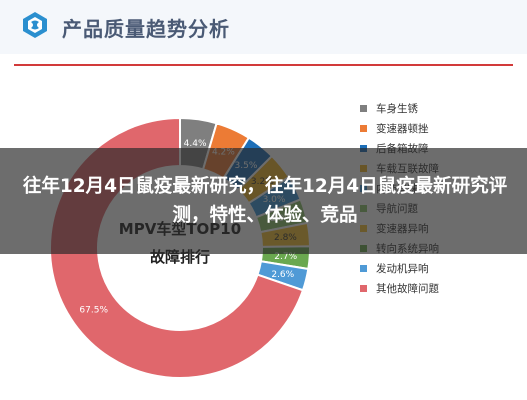  Describe the element at coordinates (402, 128) in the screenshot. I see `legend-label: 变速器顿挫` at that location.